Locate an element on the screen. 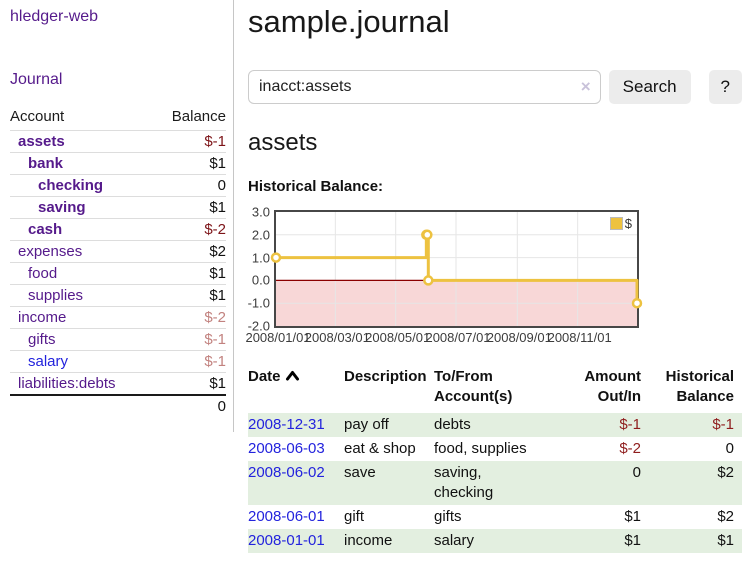 The height and width of the screenshot is (582, 742). transaction-balance: 0 is located at coordinates (729, 448).